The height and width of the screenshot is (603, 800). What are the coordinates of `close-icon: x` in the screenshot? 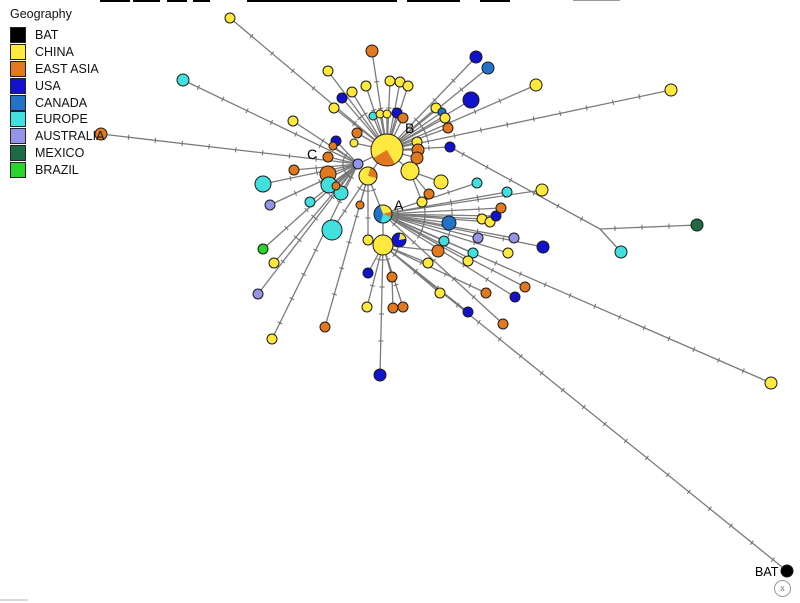 It's located at (782, 588).